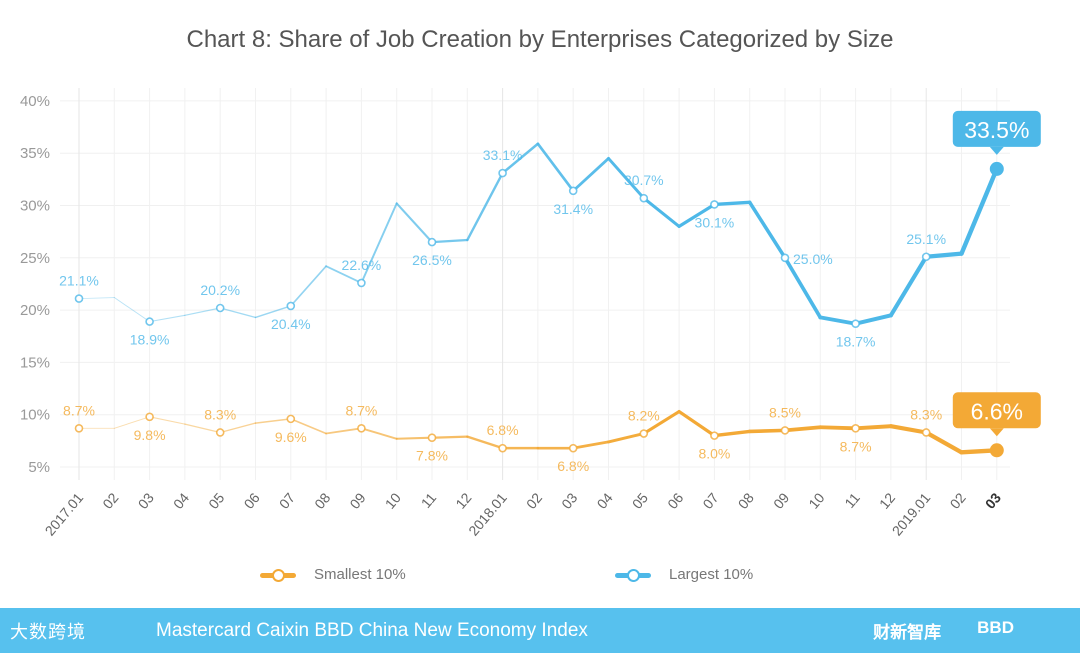  What do you see at coordinates (432, 260) in the screenshot?
I see `data-label: 26.5%` at bounding box center [432, 260].